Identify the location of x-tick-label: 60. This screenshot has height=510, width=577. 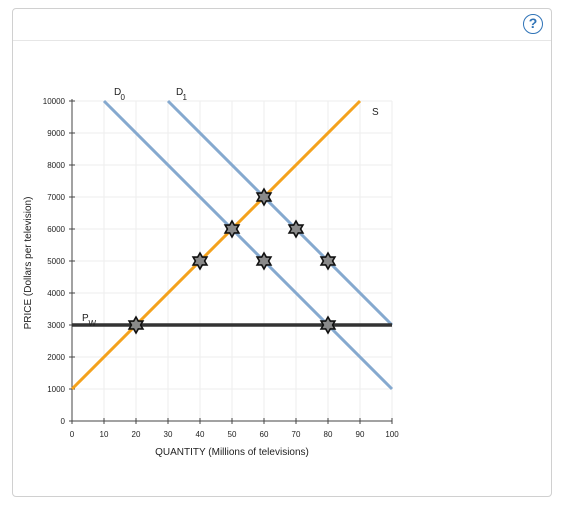
(264, 434).